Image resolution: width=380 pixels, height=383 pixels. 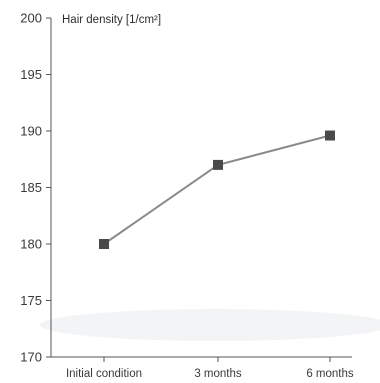 What do you see at coordinates (31, 357) in the screenshot?
I see `y-tick-label: 170` at bounding box center [31, 357].